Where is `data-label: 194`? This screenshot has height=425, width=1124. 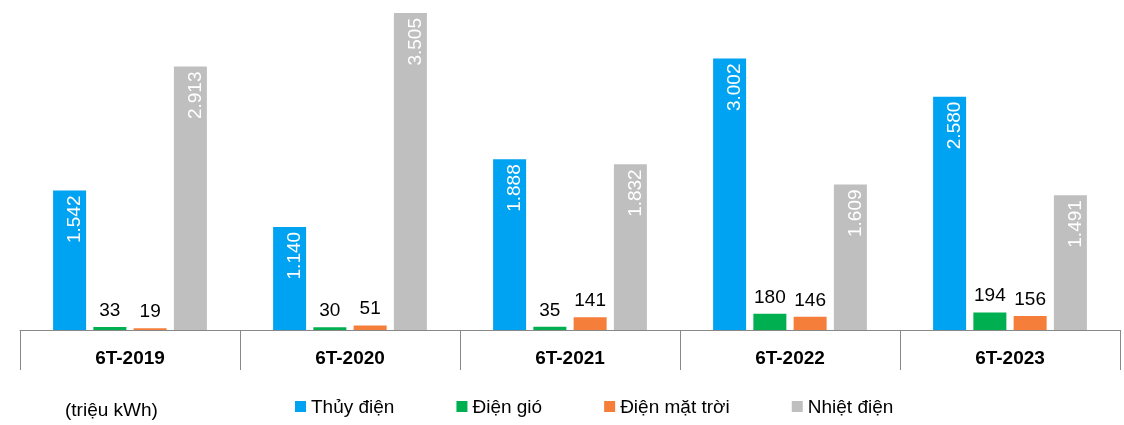
data-label: 194 is located at coordinates (990, 295).